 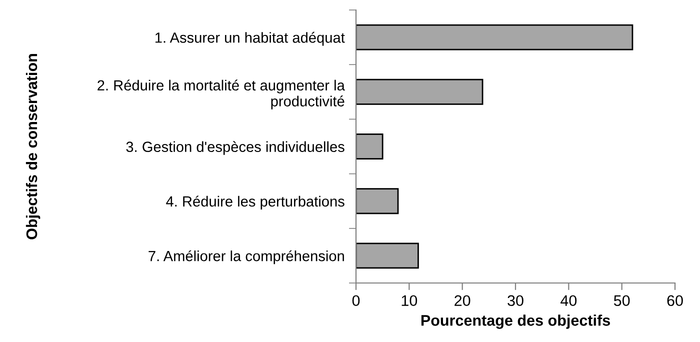 What do you see at coordinates (235, 148) in the screenshot?
I see `y-tick-label: 3. Gestion d'espèces individuelles` at bounding box center [235, 148].